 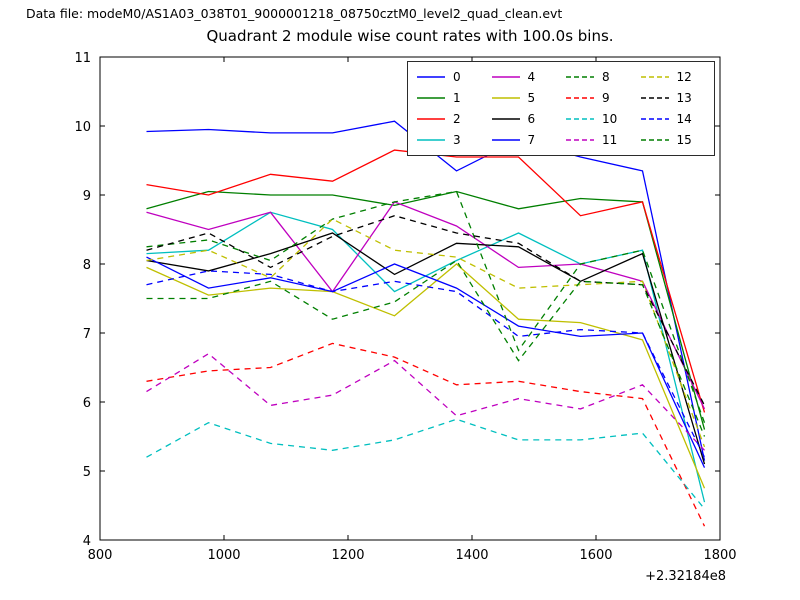 I want to click on x-tick-label: 1200, so click(x=347, y=555).